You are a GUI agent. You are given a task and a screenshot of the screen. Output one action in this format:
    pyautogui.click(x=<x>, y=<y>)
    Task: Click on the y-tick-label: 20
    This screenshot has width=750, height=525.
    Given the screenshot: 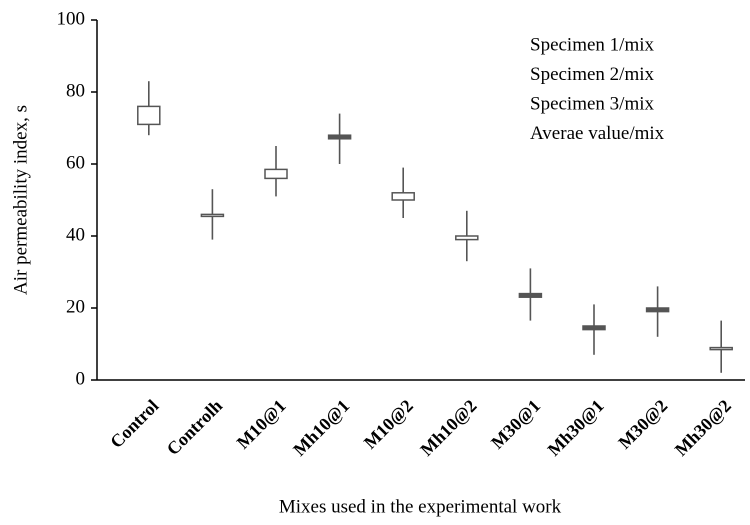 What is the action you would take?
    pyautogui.click(x=75, y=306)
    